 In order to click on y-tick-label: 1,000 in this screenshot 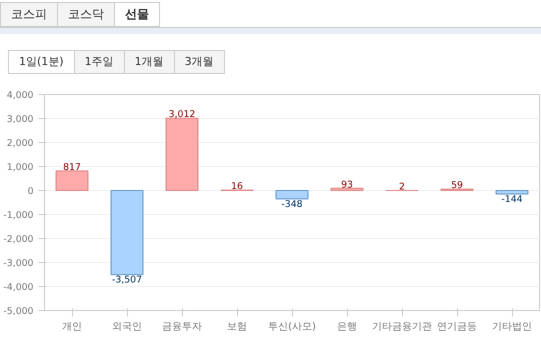, I will do `click(20, 167)`.